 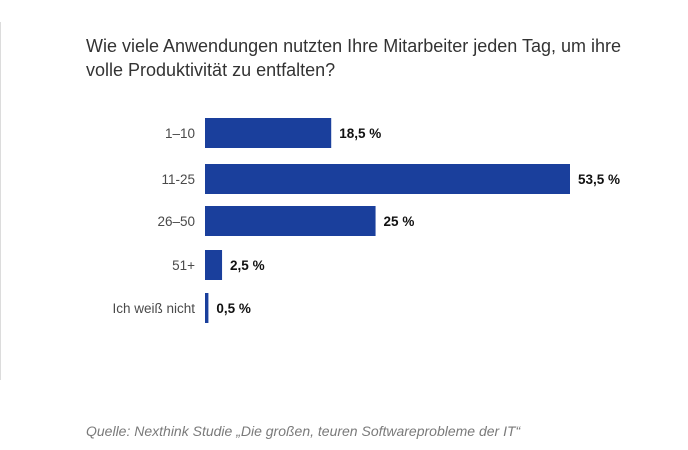 What do you see at coordinates (360, 133) in the screenshot?
I see `value-label: 18,5 %` at bounding box center [360, 133].